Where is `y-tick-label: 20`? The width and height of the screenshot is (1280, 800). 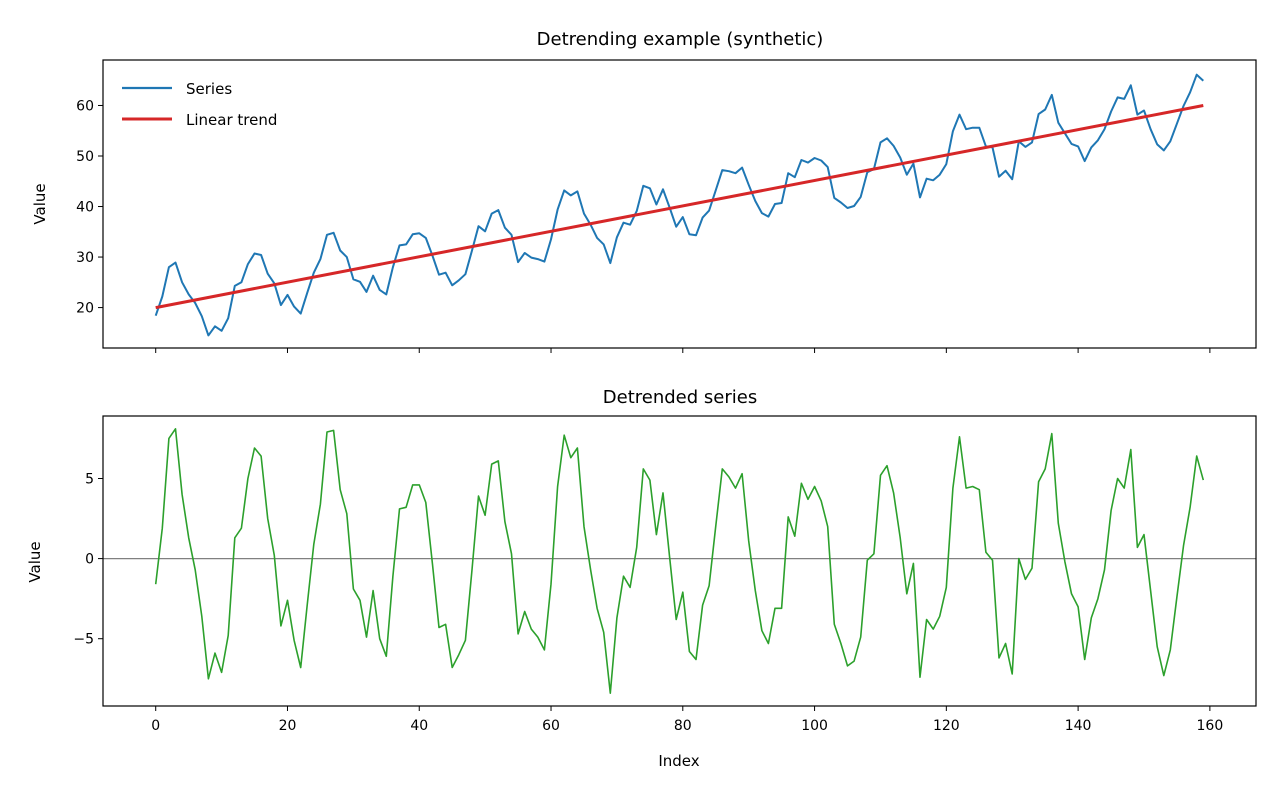 y-tick-label: 20 is located at coordinates (85, 309).